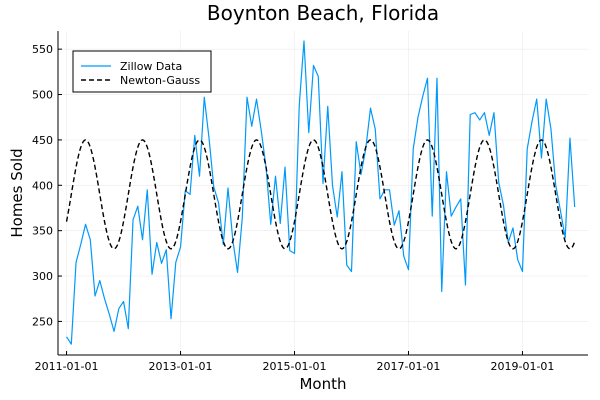  Describe the element at coordinates (322, 384) in the screenshot. I see `x-axis-label: Month` at that location.